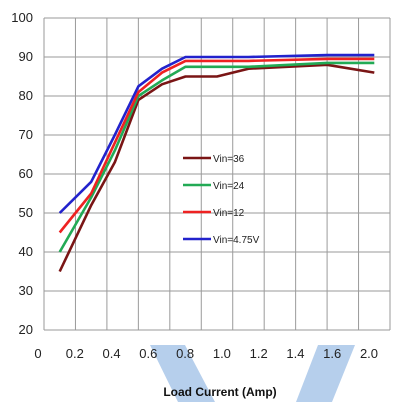 The image size is (398, 402). Describe the element at coordinates (26, 212) in the screenshot. I see `y-tick-label: 50` at that location.